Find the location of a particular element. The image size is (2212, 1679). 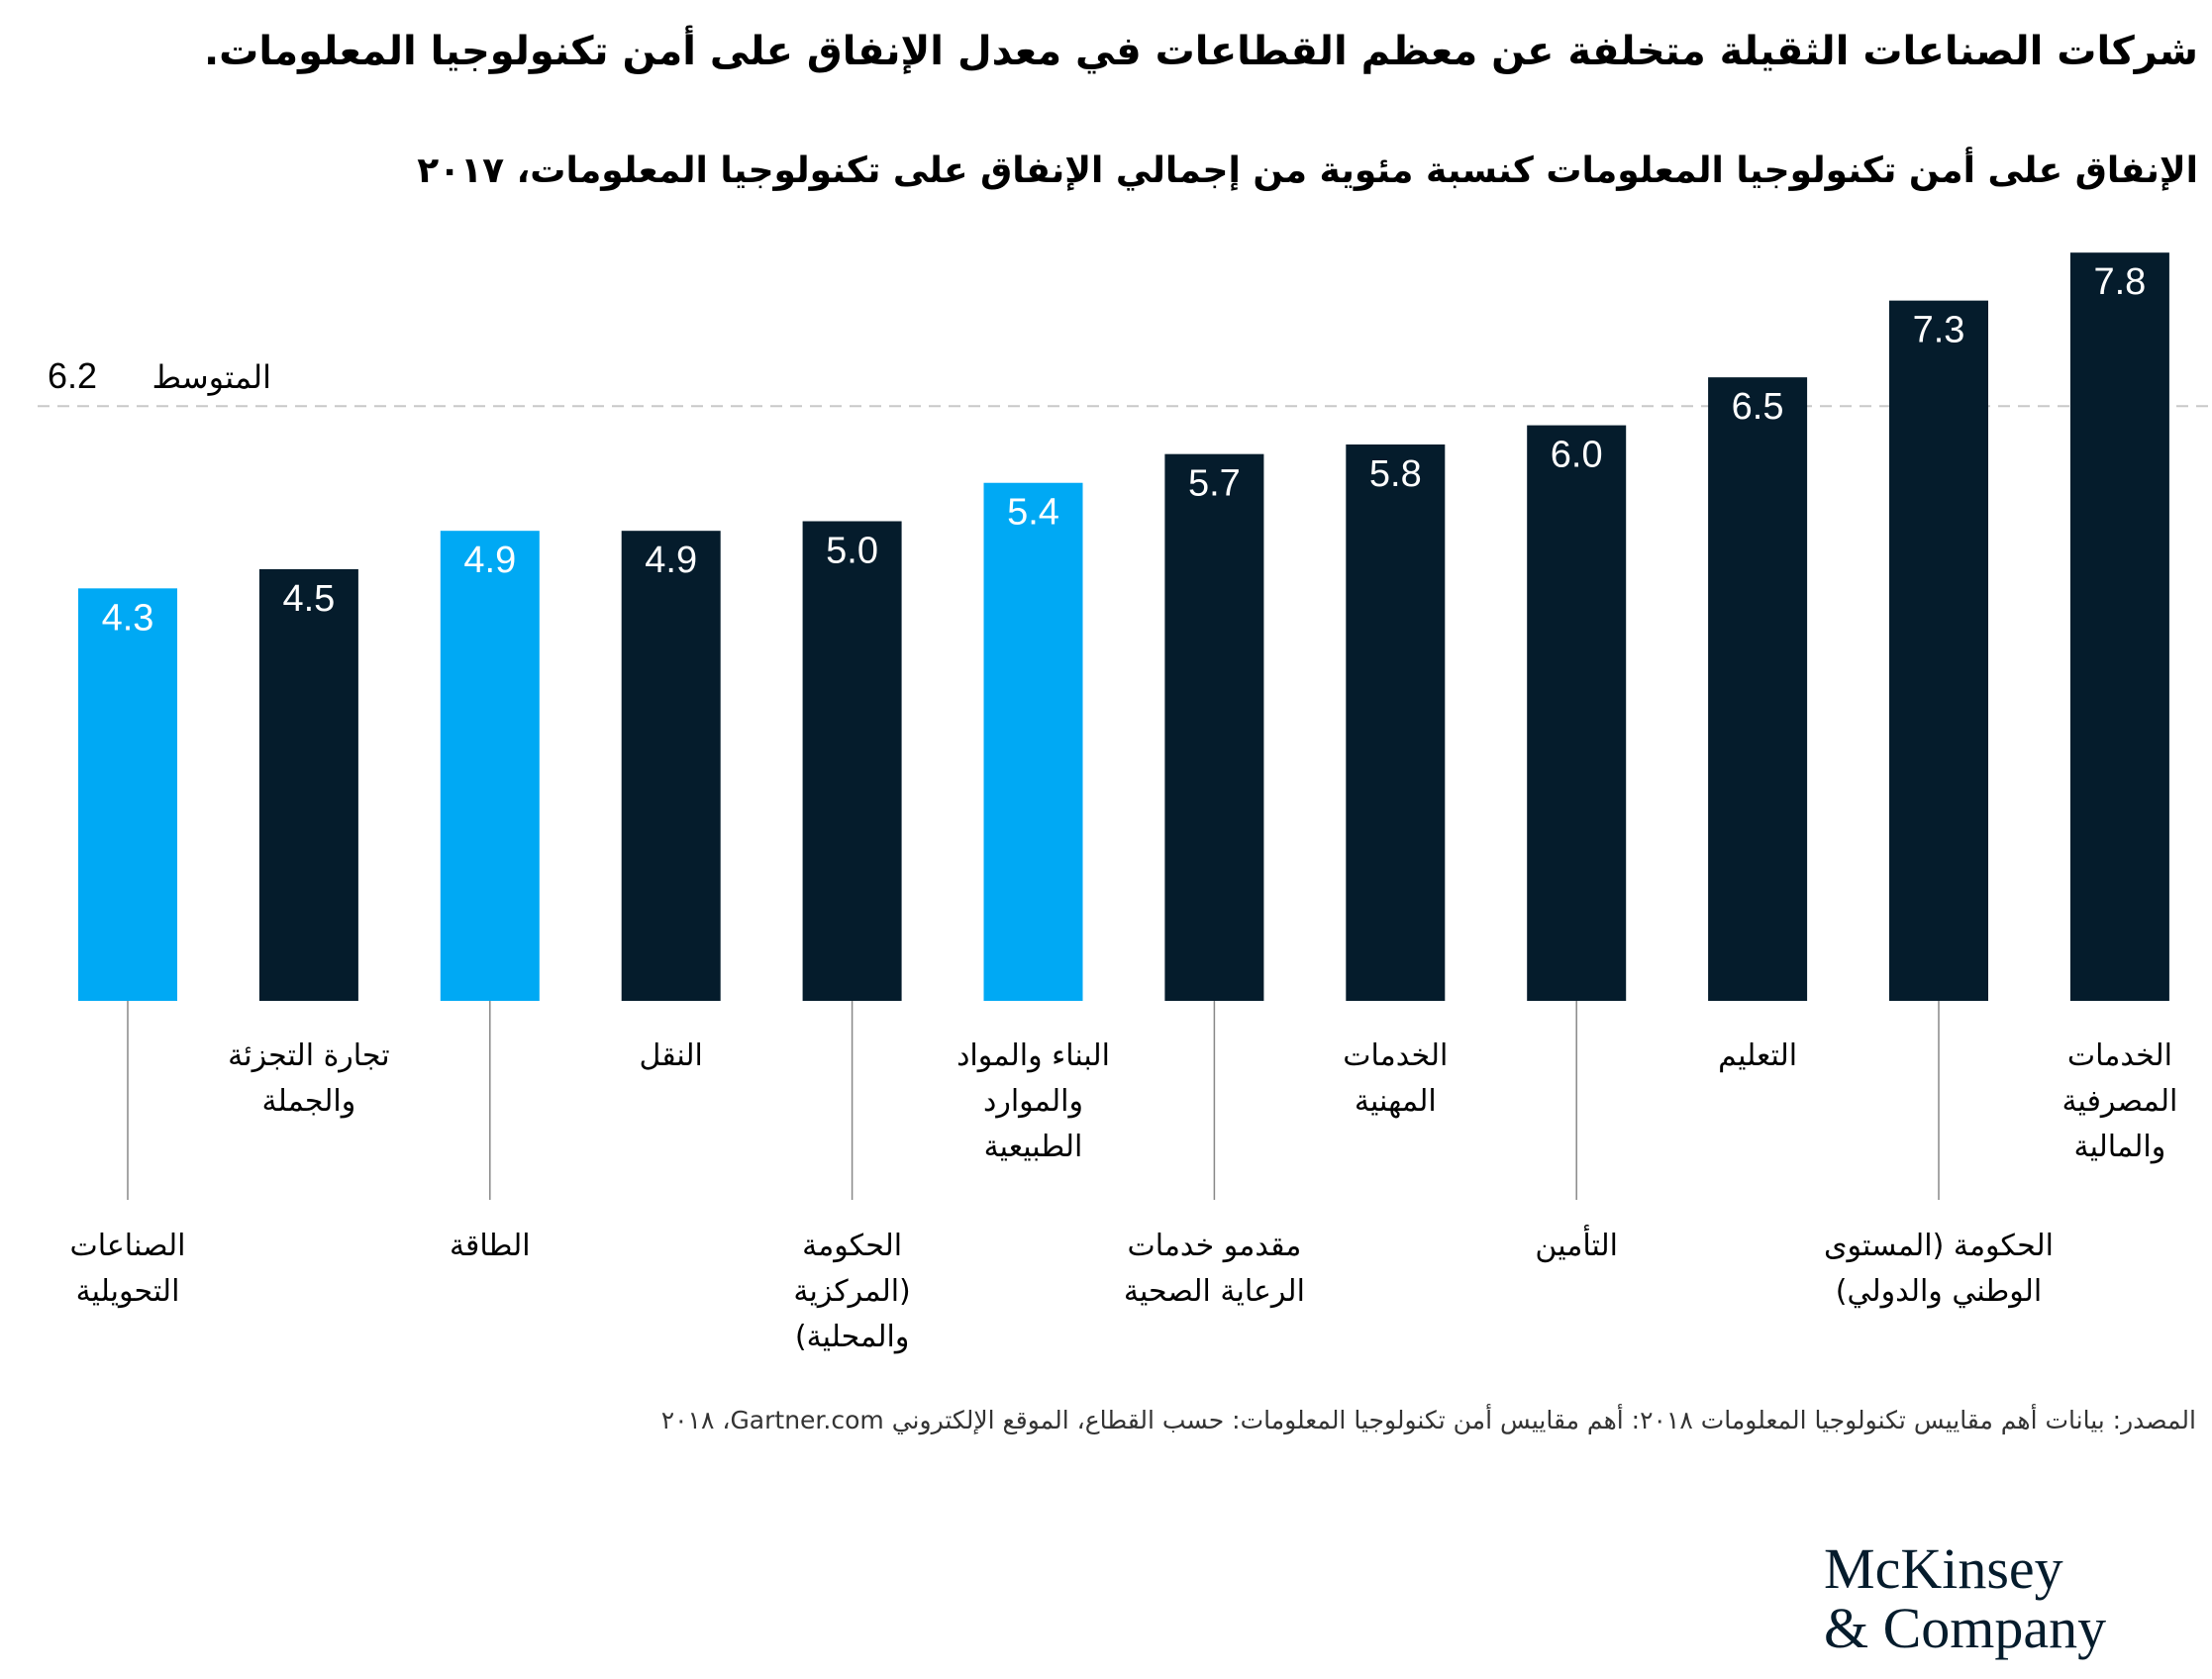

category-label: التعليم is located at coordinates (1757, 1055).